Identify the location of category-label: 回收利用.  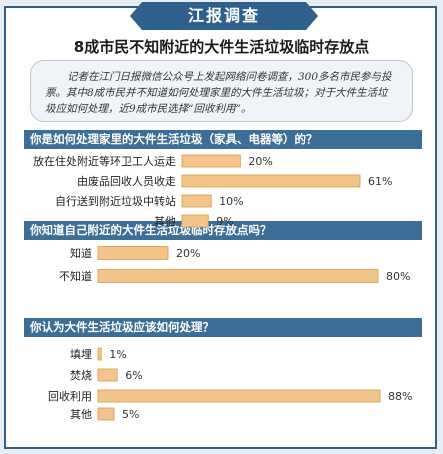
(70, 396).